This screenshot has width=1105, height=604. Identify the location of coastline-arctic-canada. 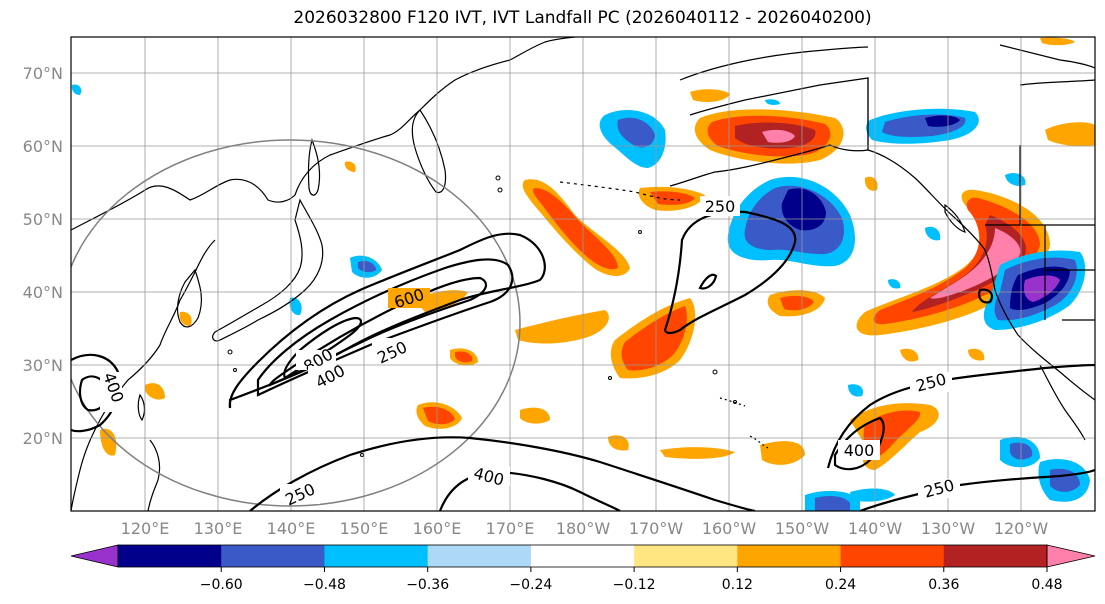
(1047, 56).